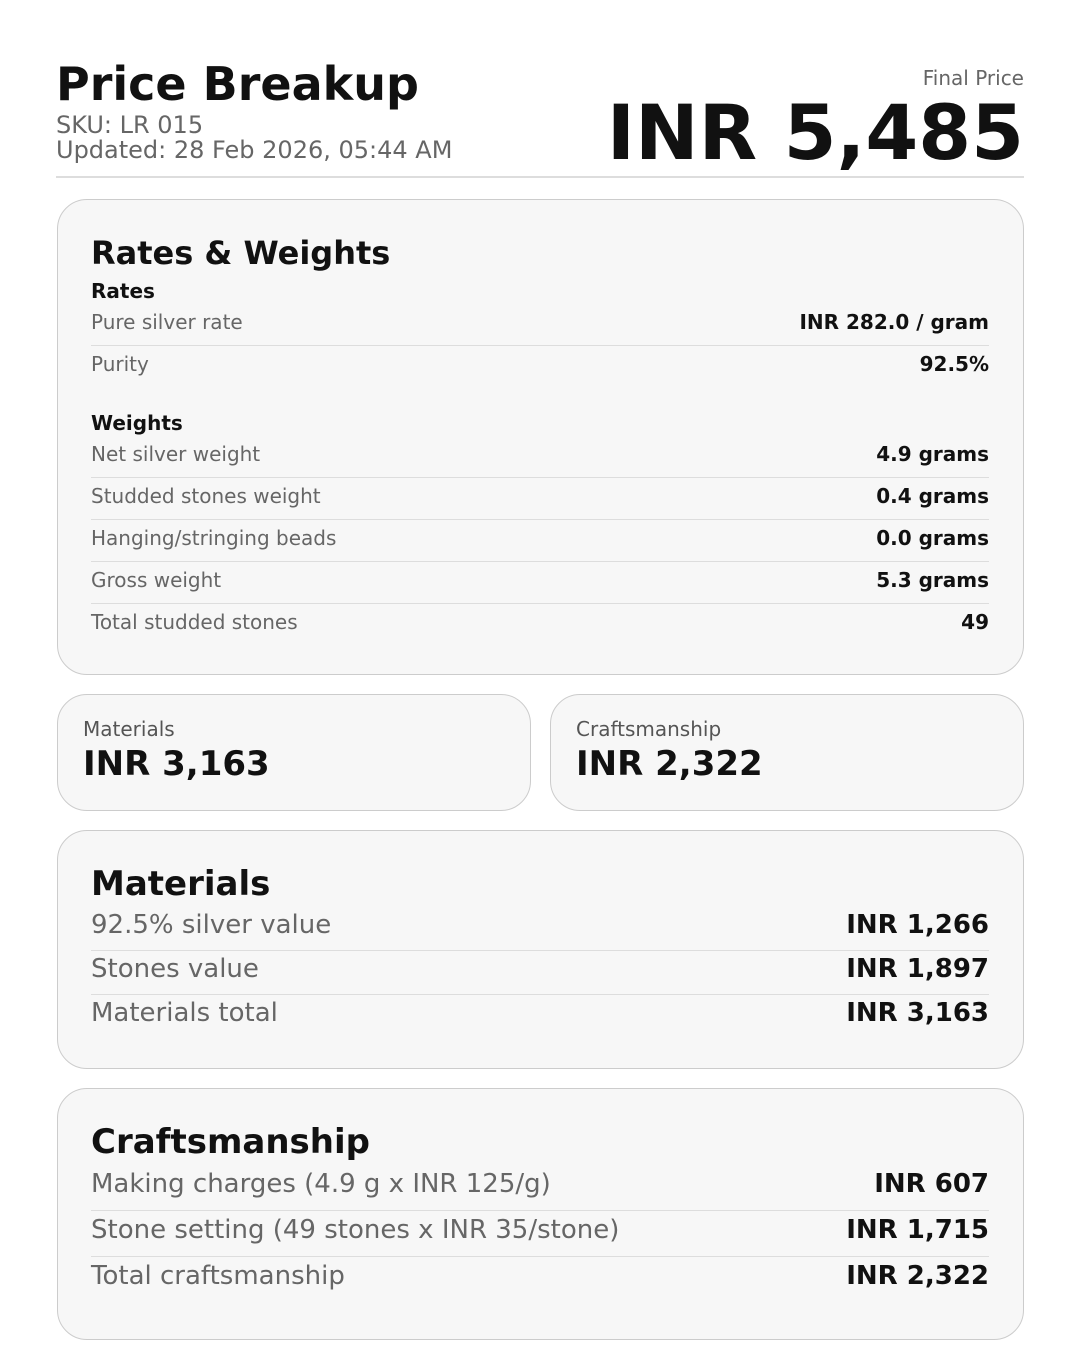 This screenshot has width=1080, height=1350. What do you see at coordinates (932, 495) in the screenshot?
I see `row-value: 0.4 grams` at bounding box center [932, 495].